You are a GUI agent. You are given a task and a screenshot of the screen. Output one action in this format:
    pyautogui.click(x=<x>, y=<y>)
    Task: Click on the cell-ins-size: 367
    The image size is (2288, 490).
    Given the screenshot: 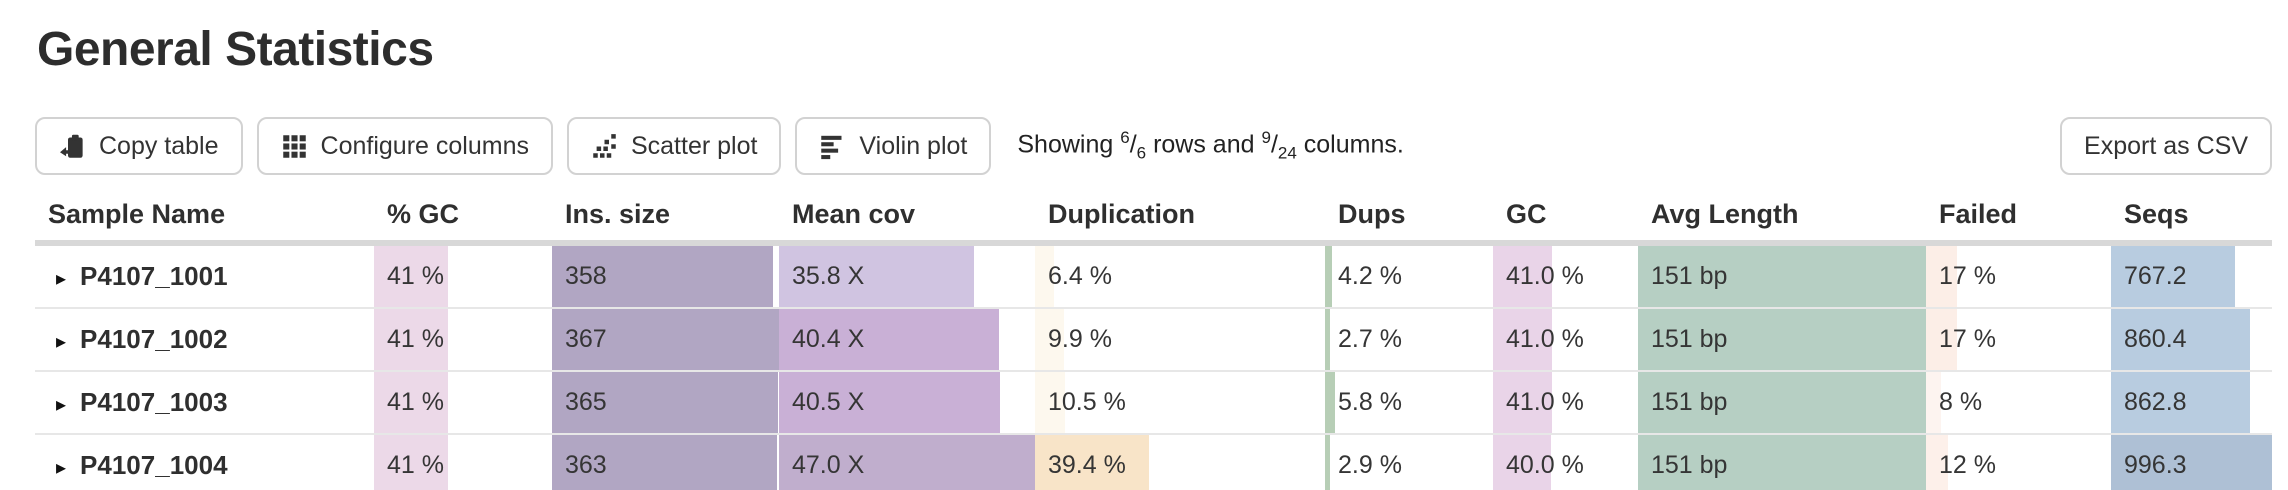 What is the action you would take?
    pyautogui.click(x=665, y=340)
    